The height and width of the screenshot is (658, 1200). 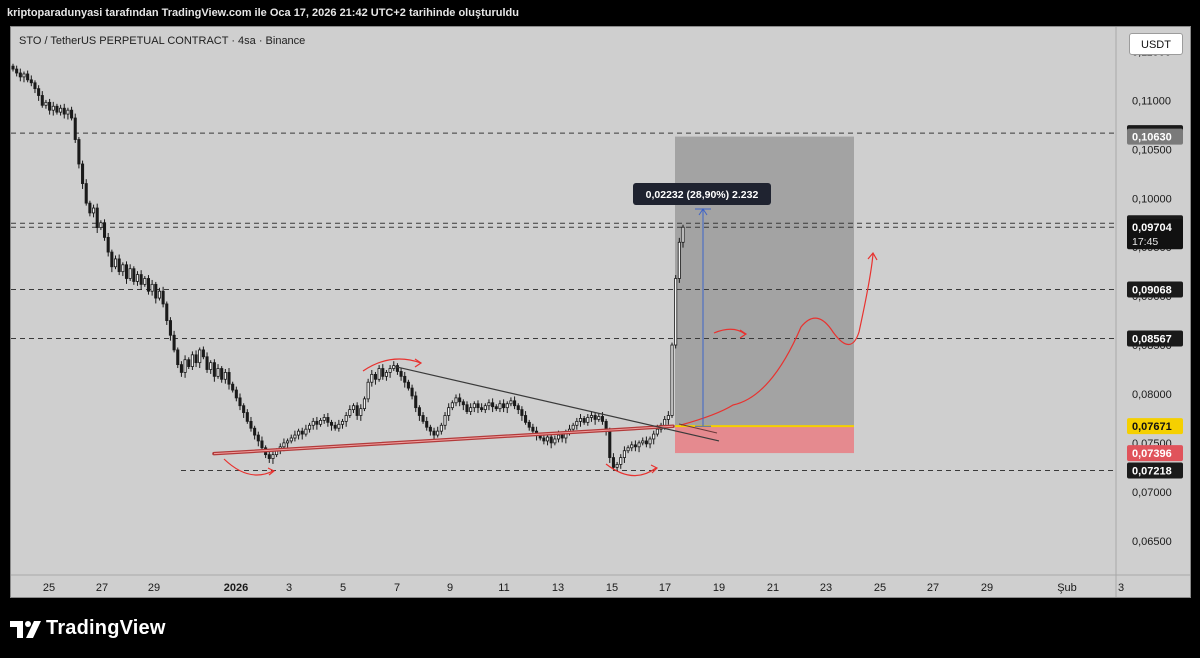 I want to click on time-tick-label: 21, so click(x=773, y=588).